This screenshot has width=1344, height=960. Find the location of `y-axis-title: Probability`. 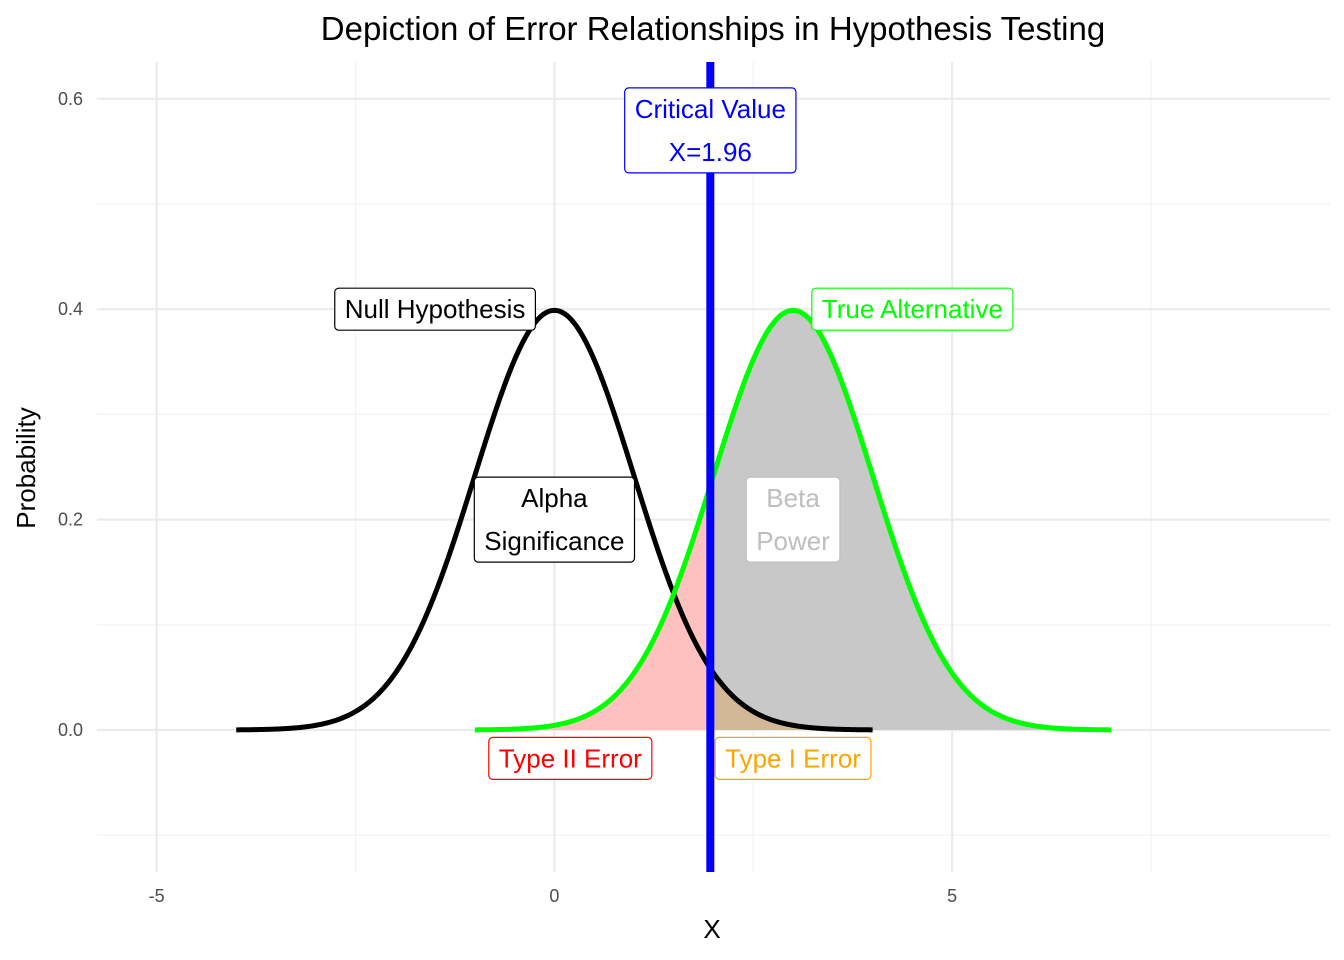

y-axis-title: Probability is located at coordinates (26, 467).